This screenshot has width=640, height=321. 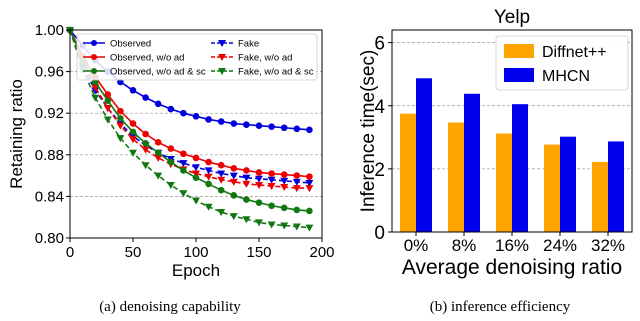 I want to click on b-x-tick-label: 8%, so click(x=464, y=245).